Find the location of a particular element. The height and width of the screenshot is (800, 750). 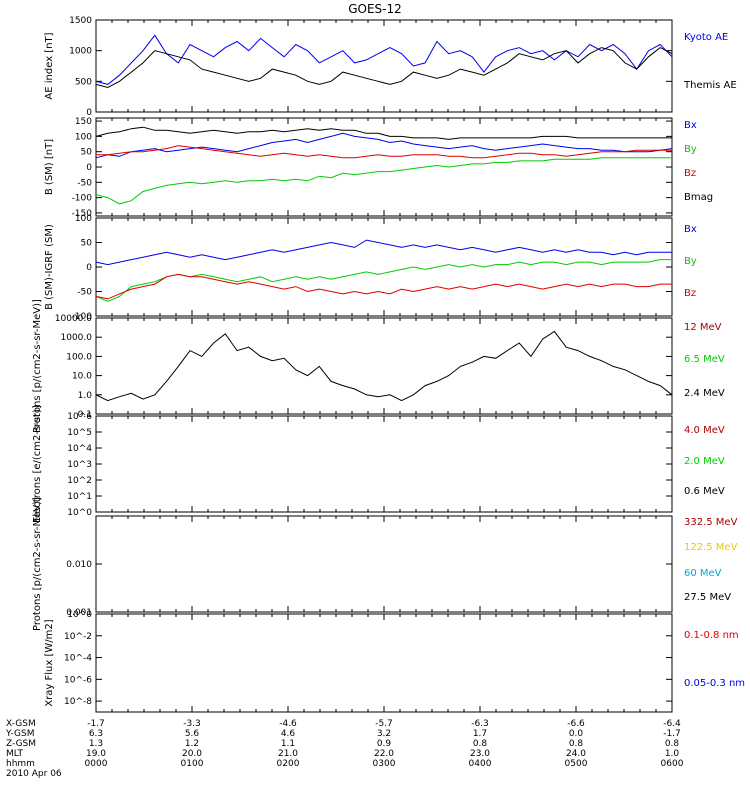

y-tick-label: -50 is located at coordinates (84, 183).